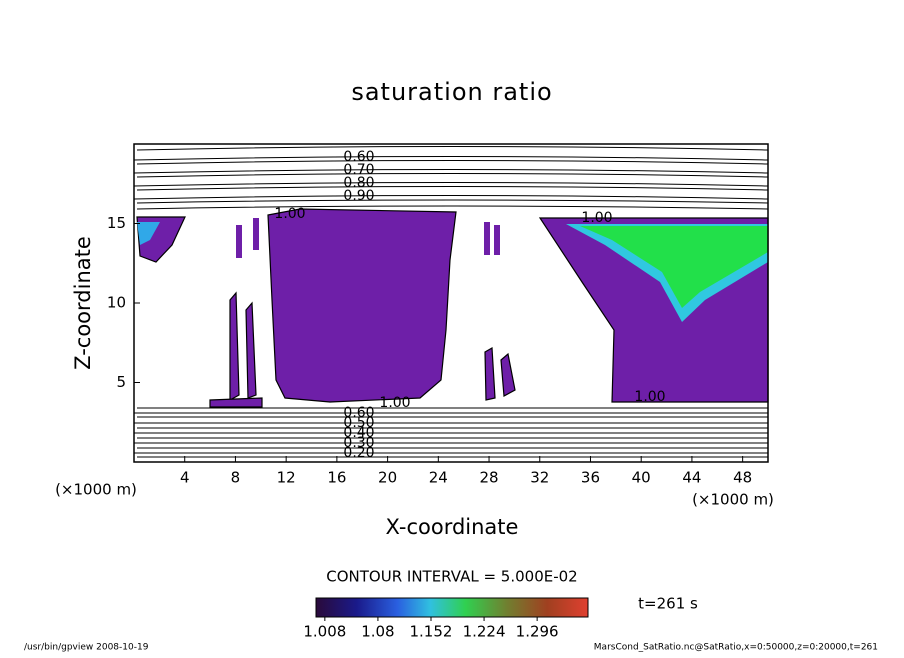 This screenshot has height=658, width=904. What do you see at coordinates (358, 196) in the screenshot?
I see `contour-label: 0.90` at bounding box center [358, 196].